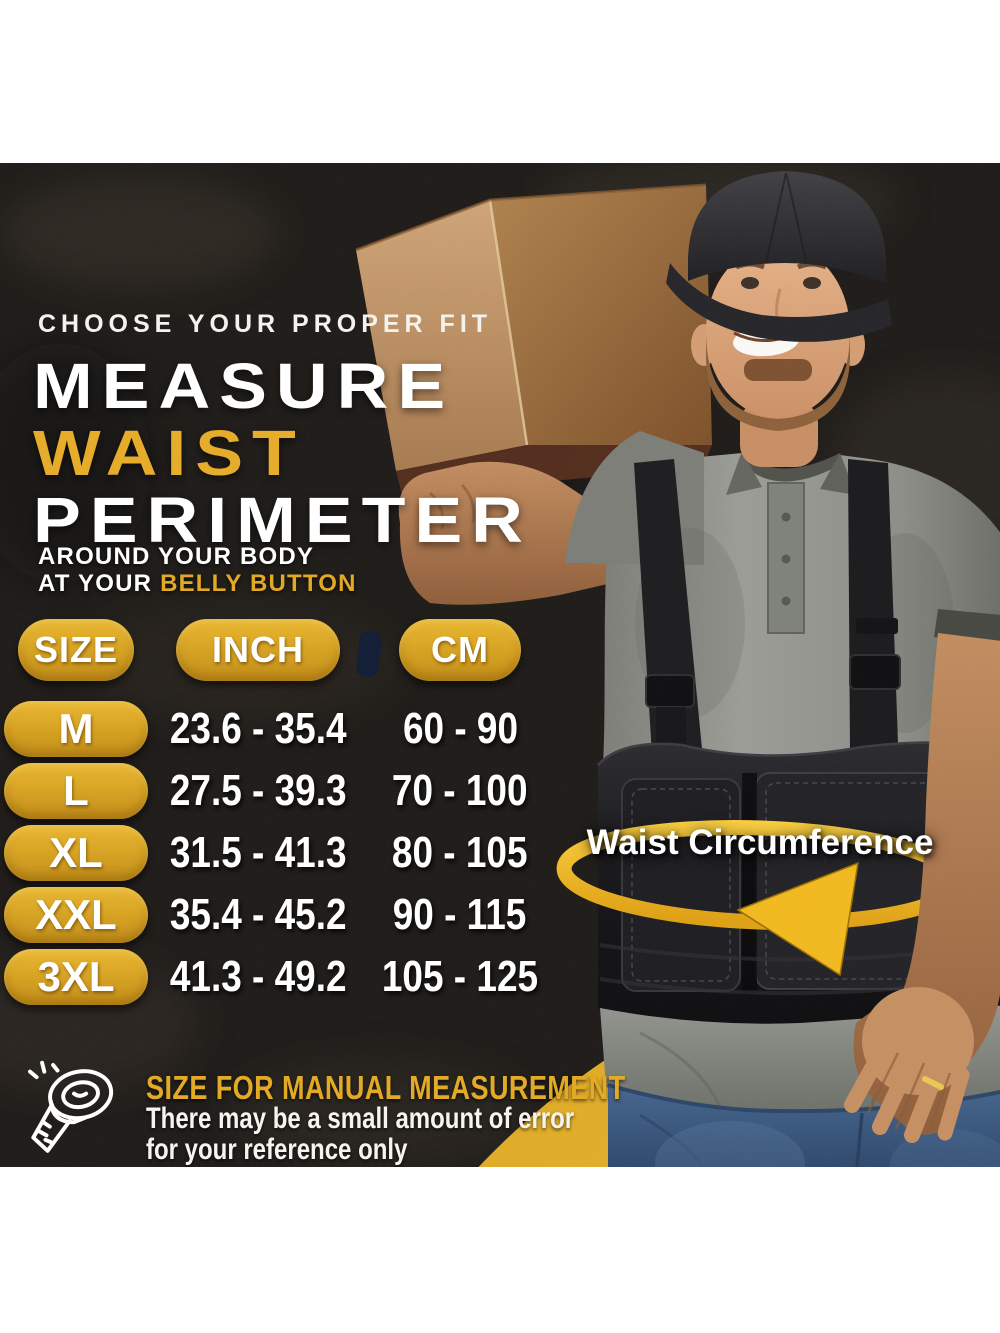  I want to click on eyebrow-text: CHOOSE YOUR PROPER FIT, so click(265, 324).